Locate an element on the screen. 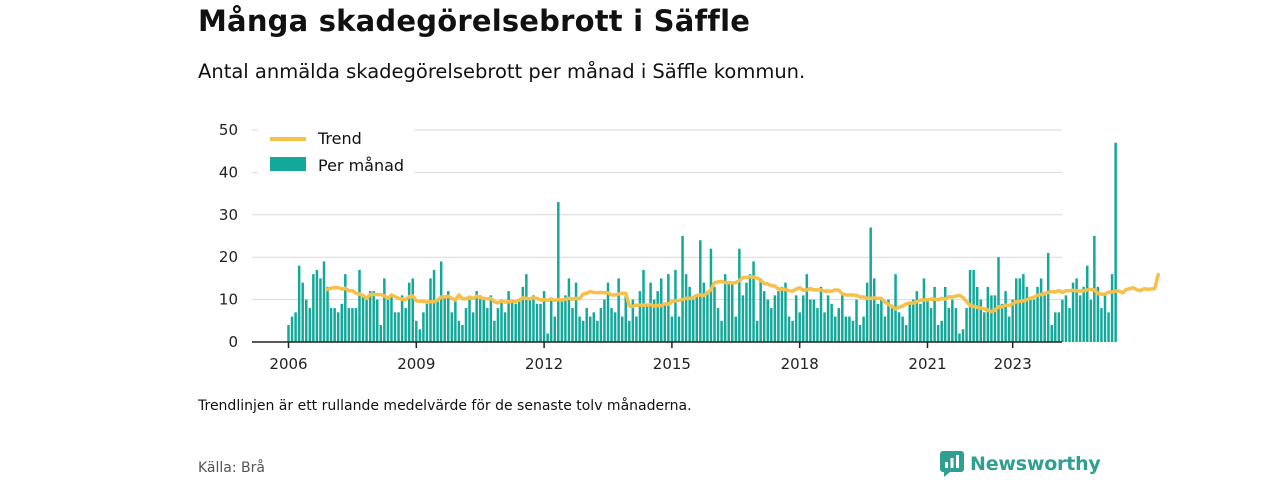  legend-background is located at coordinates (336, 154).